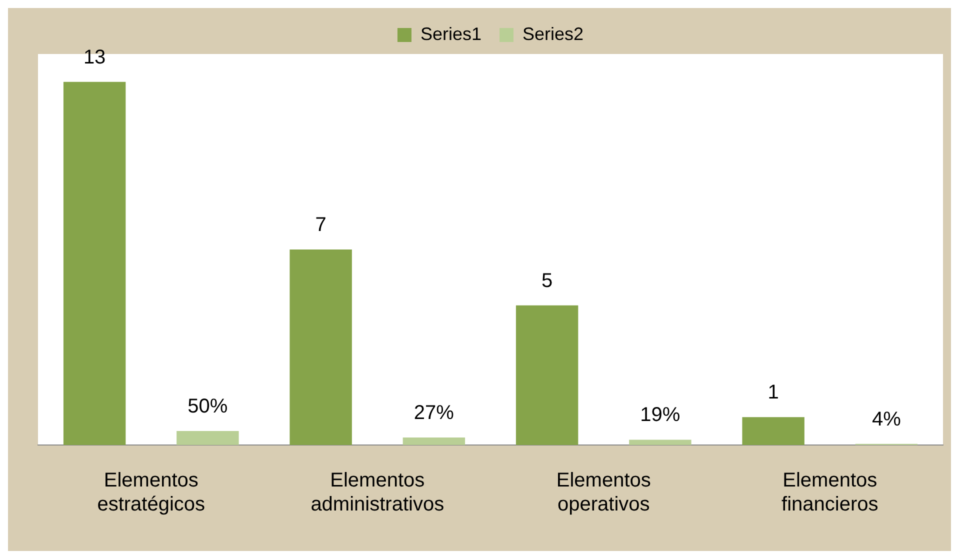 The width and height of the screenshot is (959, 559). Describe the element at coordinates (773, 393) in the screenshot. I see `data-label: 1` at that location.